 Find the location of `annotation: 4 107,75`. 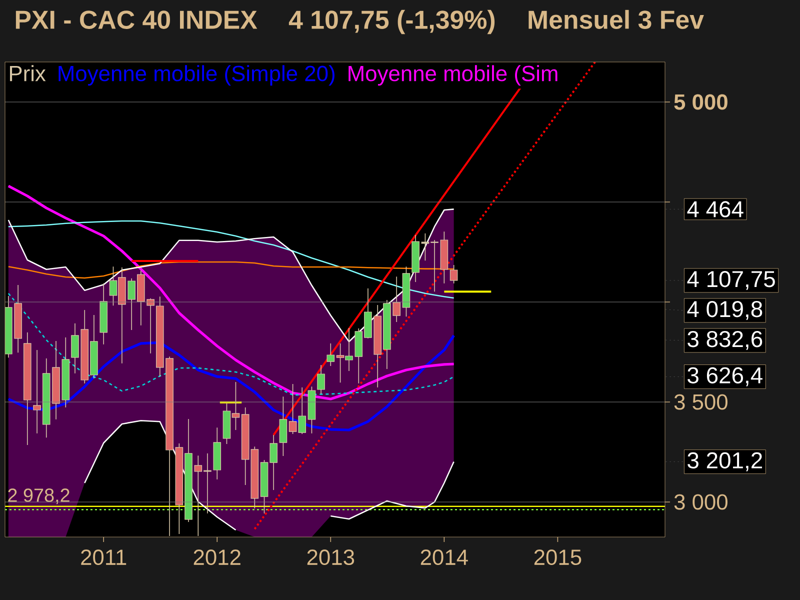

annotation: 4 107,75 is located at coordinates (731, 280).